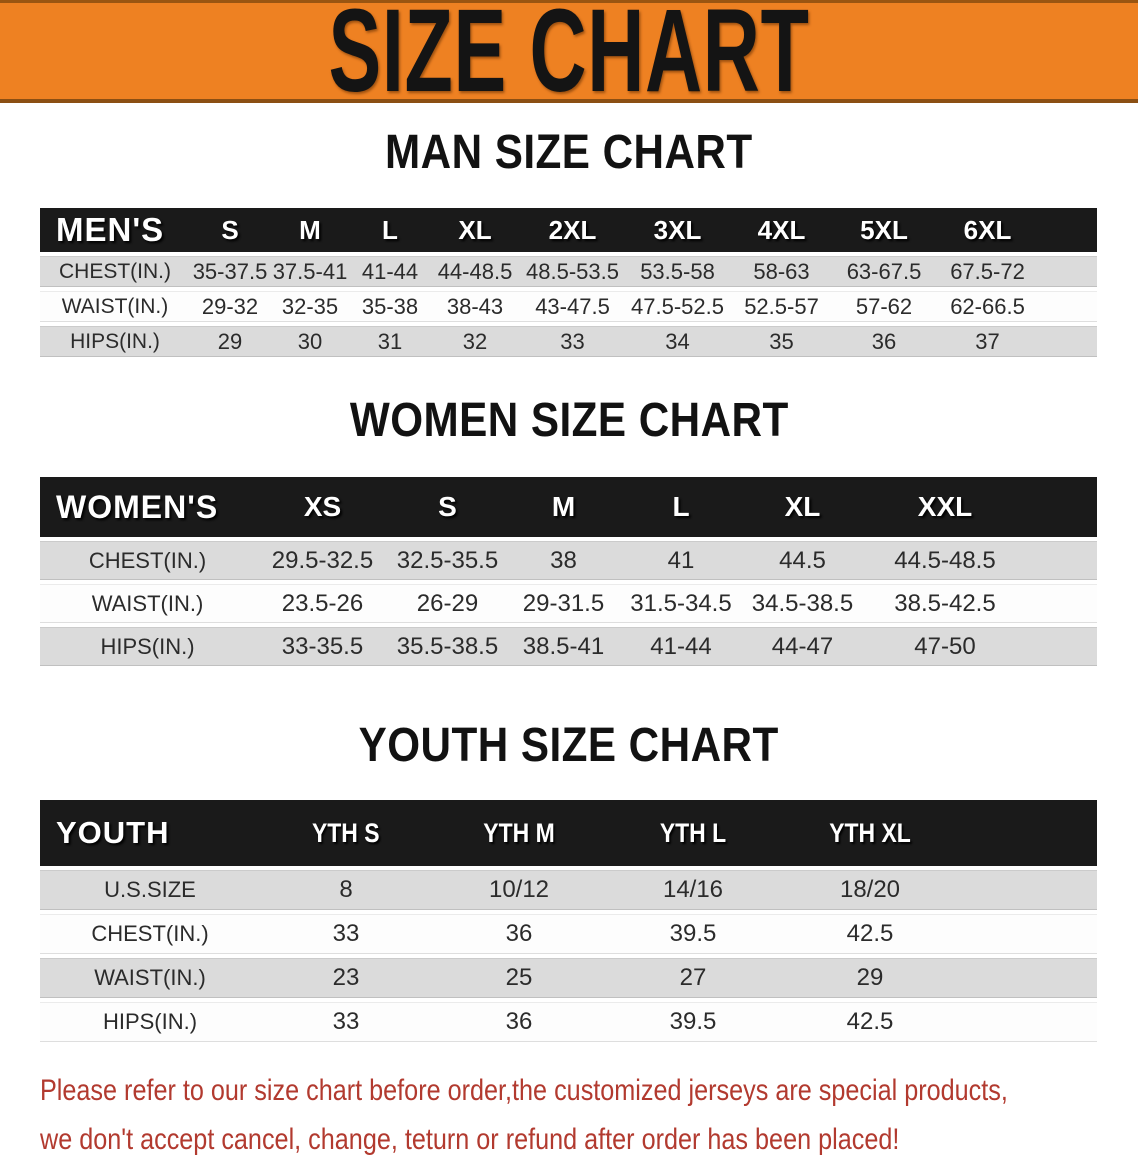  Describe the element at coordinates (568, 341) in the screenshot. I see `men-hips-row: HIPS(IN.) 29 30 31 32 33 34 35 36 37` at that location.